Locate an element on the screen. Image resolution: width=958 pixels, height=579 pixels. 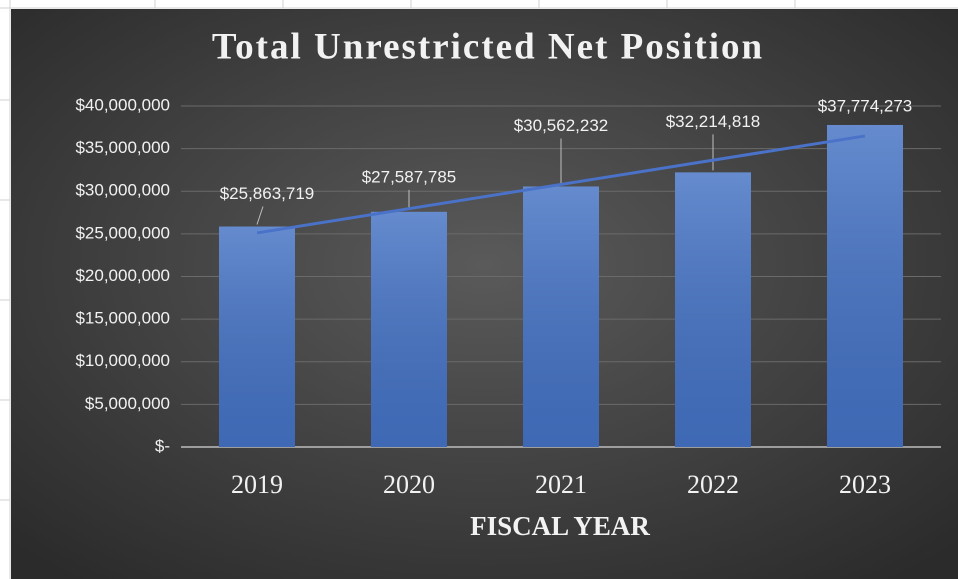
y-tick-label: $15,000,000 is located at coordinates (122, 318).